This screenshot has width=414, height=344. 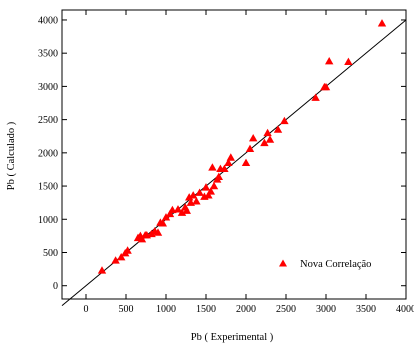 I want to click on y-tick-label: 1000, so click(x=48, y=220).